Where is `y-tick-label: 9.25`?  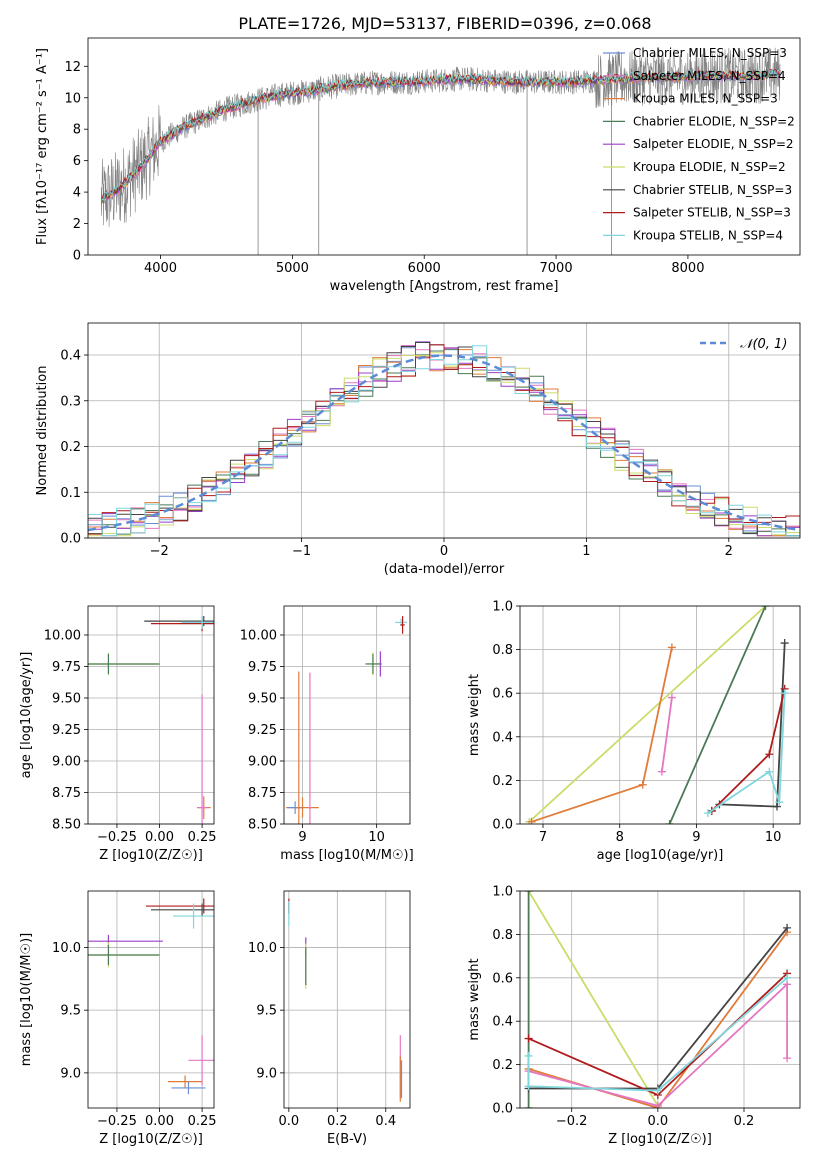
y-tick-label: 9.25 is located at coordinates (262, 730).